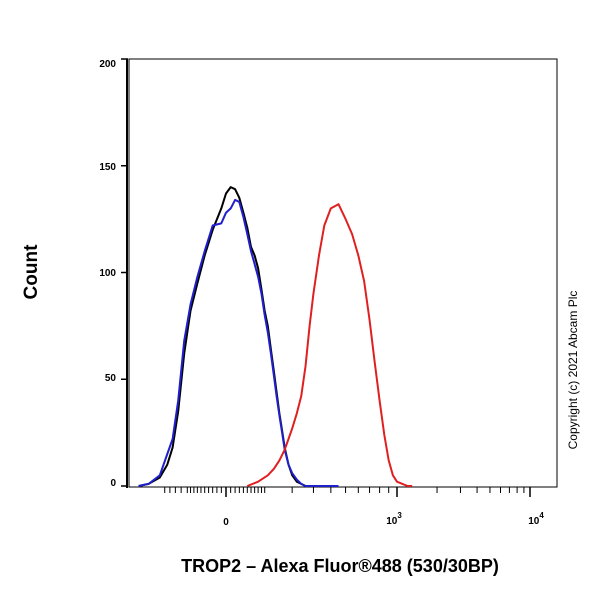 Image resolution: width=600 pixels, height=600 pixels. What do you see at coordinates (534, 521) in the screenshot?
I see `x-tick-label-1e4-base: 10` at bounding box center [534, 521].